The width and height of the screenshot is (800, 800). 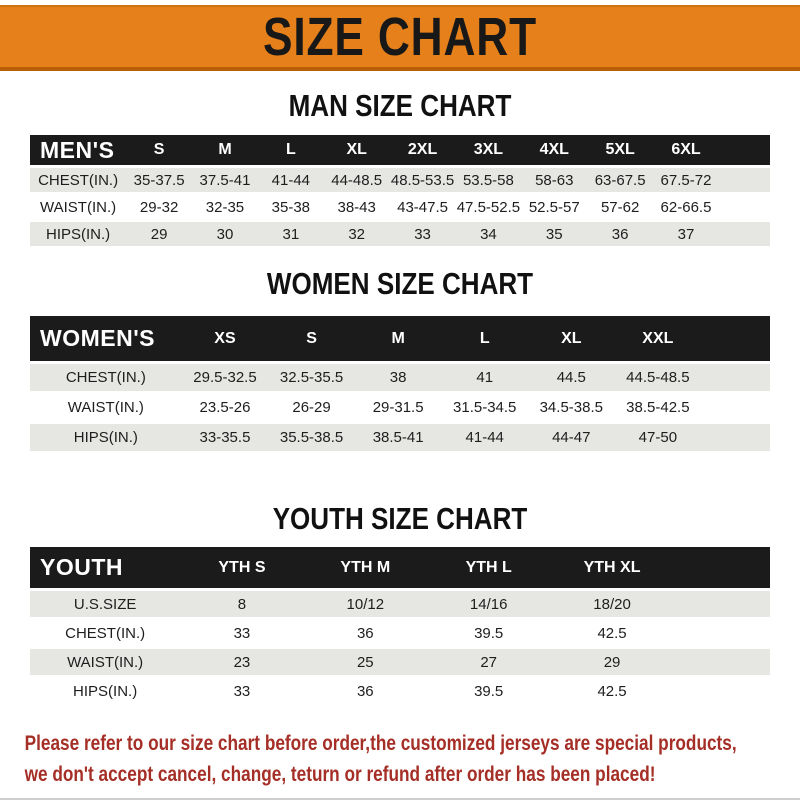 What do you see at coordinates (686, 178) in the screenshot?
I see `size-cell: 67.5-72` at bounding box center [686, 178].